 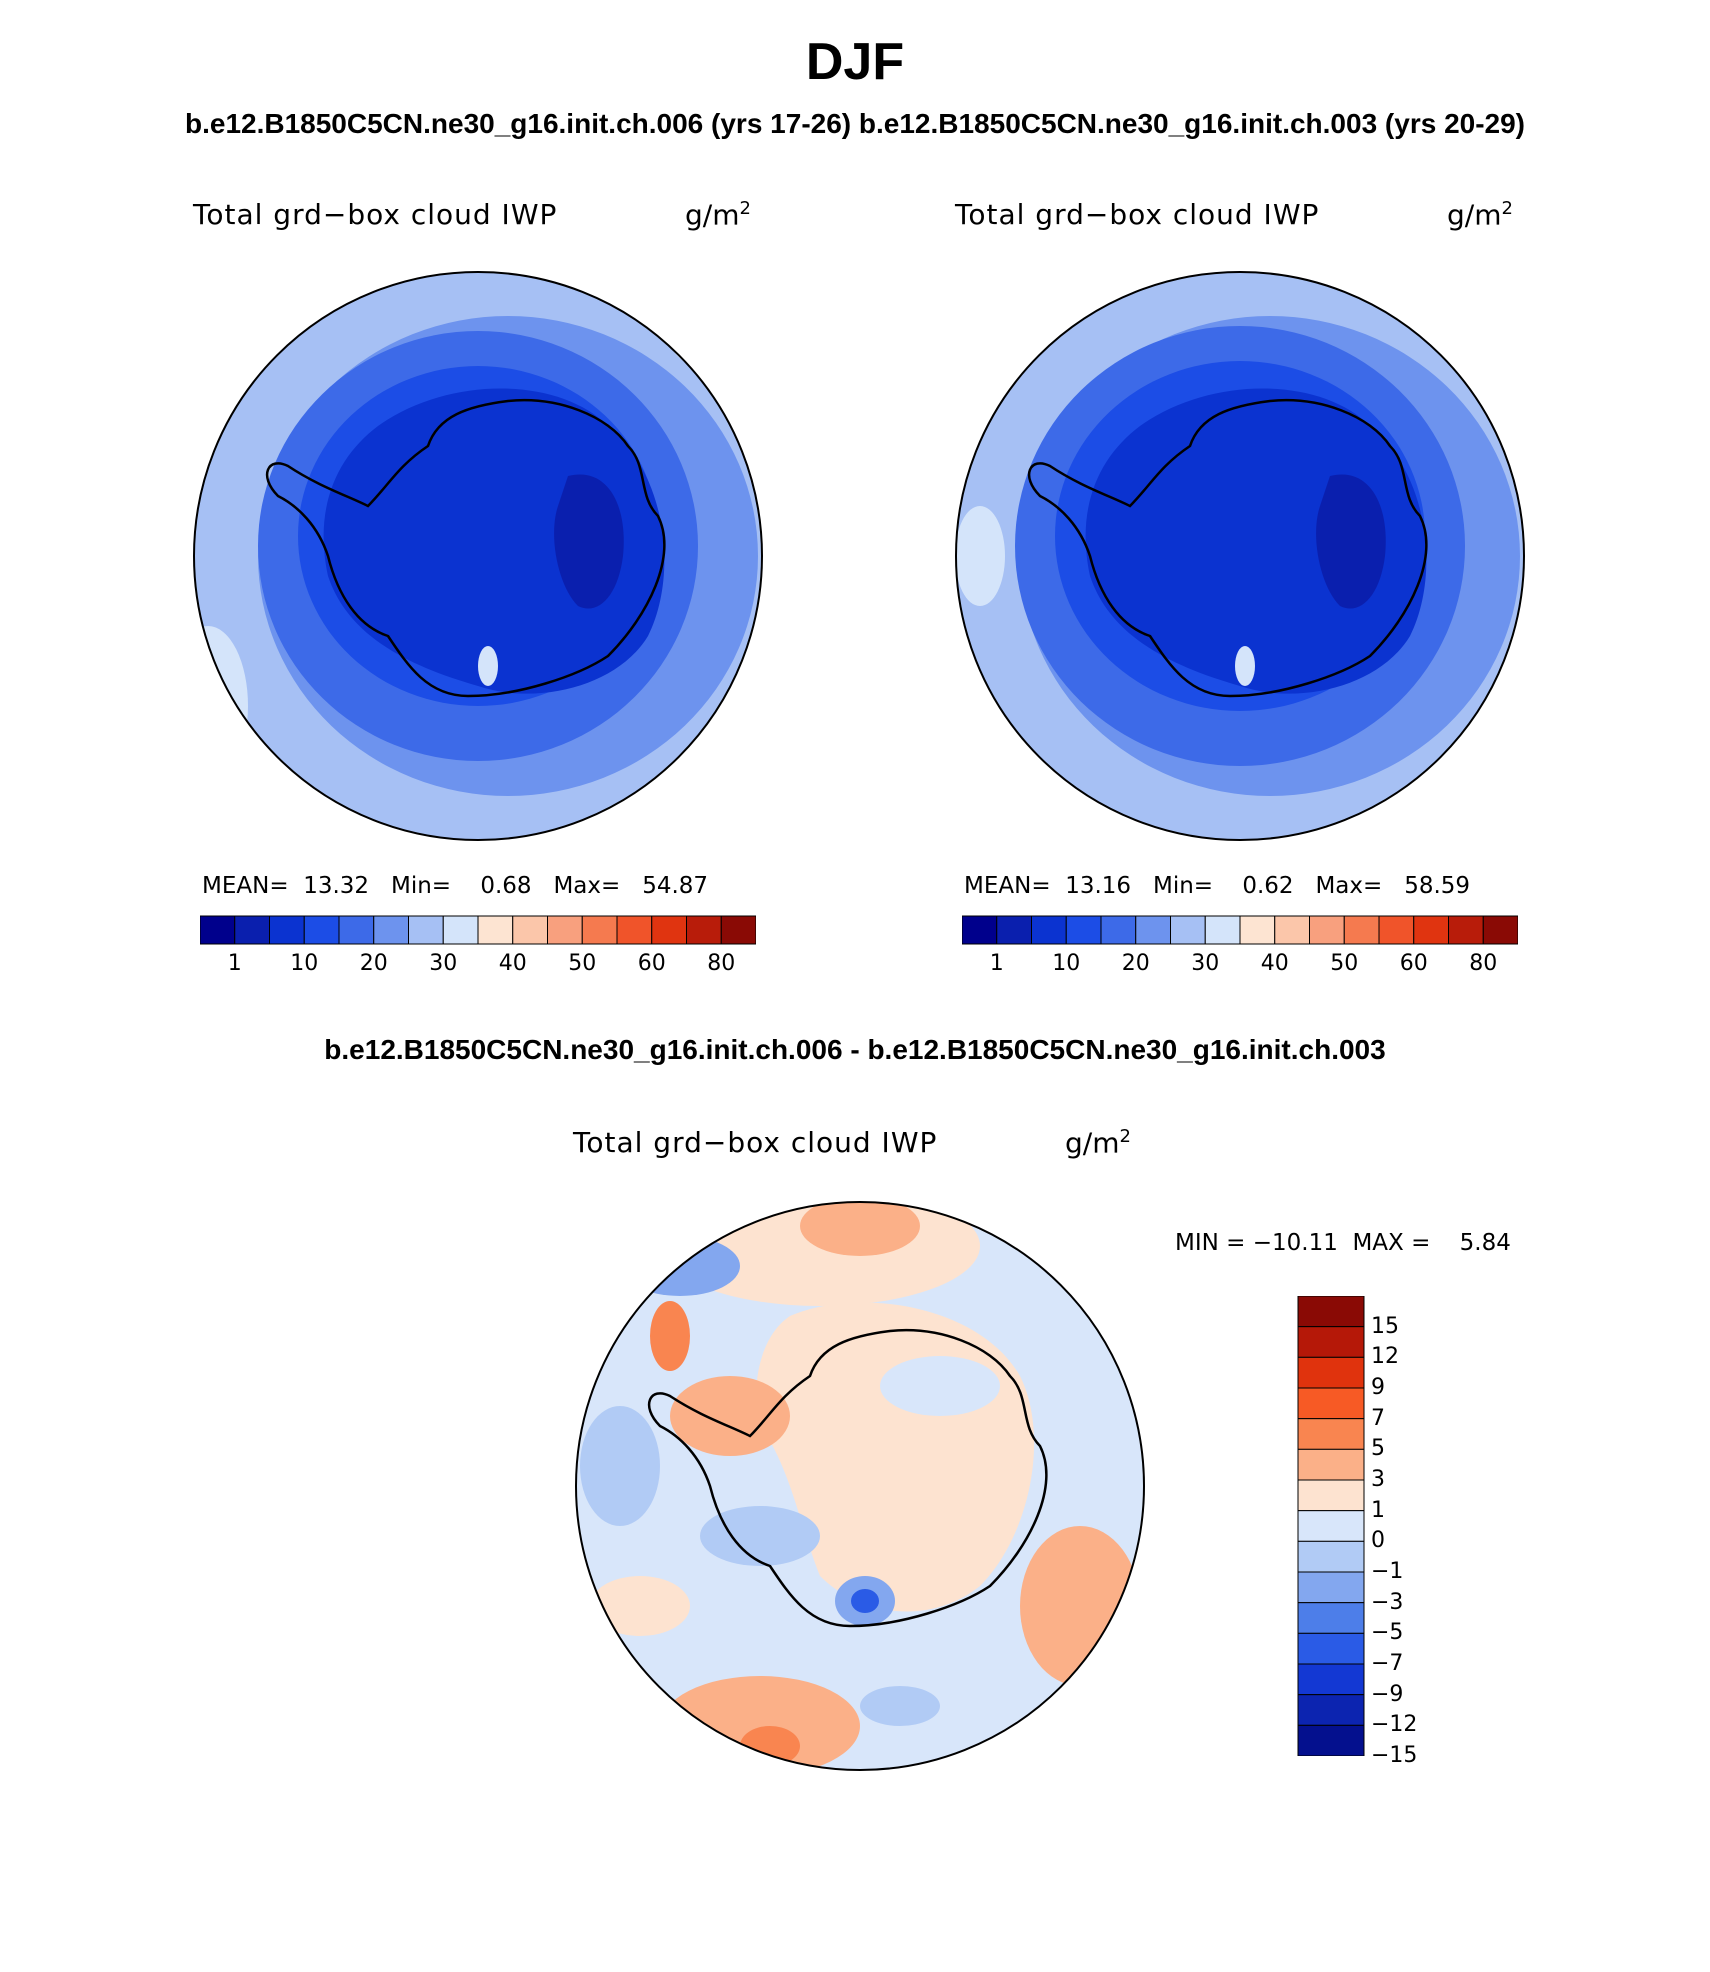 I want to click on colorbar-tick-label: −7, so click(x=1387, y=1663).